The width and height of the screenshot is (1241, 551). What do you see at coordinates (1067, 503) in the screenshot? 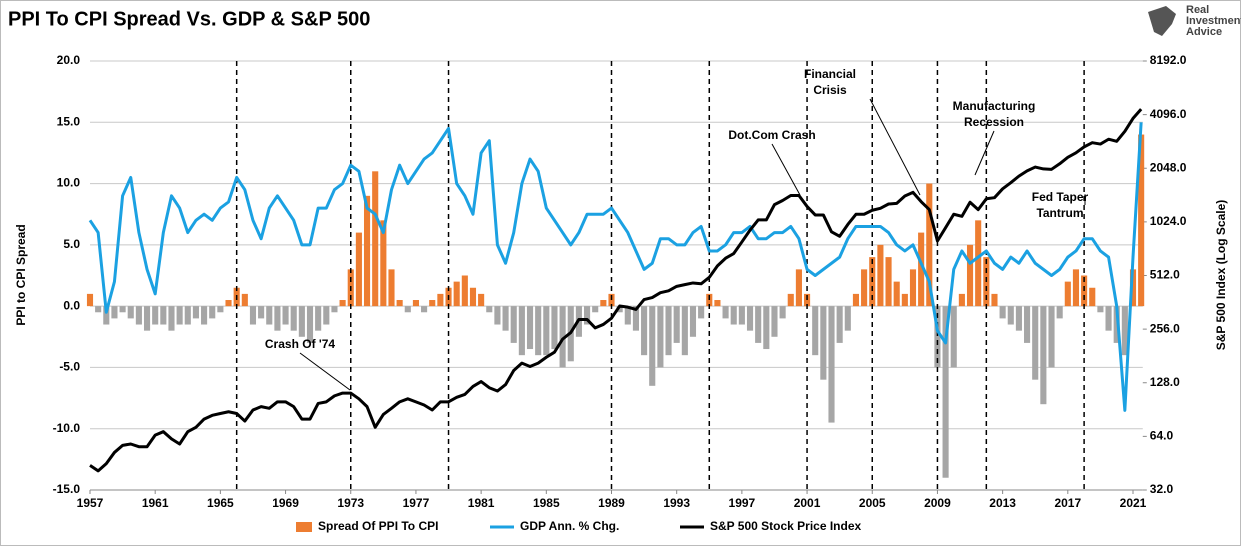
I see `x-tick-label: 2017` at bounding box center [1067, 503].